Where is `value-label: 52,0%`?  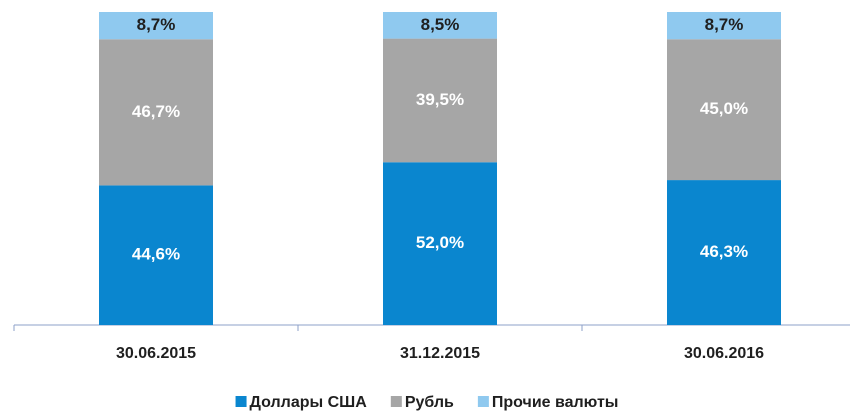
value-label: 52,0% is located at coordinates (440, 242).